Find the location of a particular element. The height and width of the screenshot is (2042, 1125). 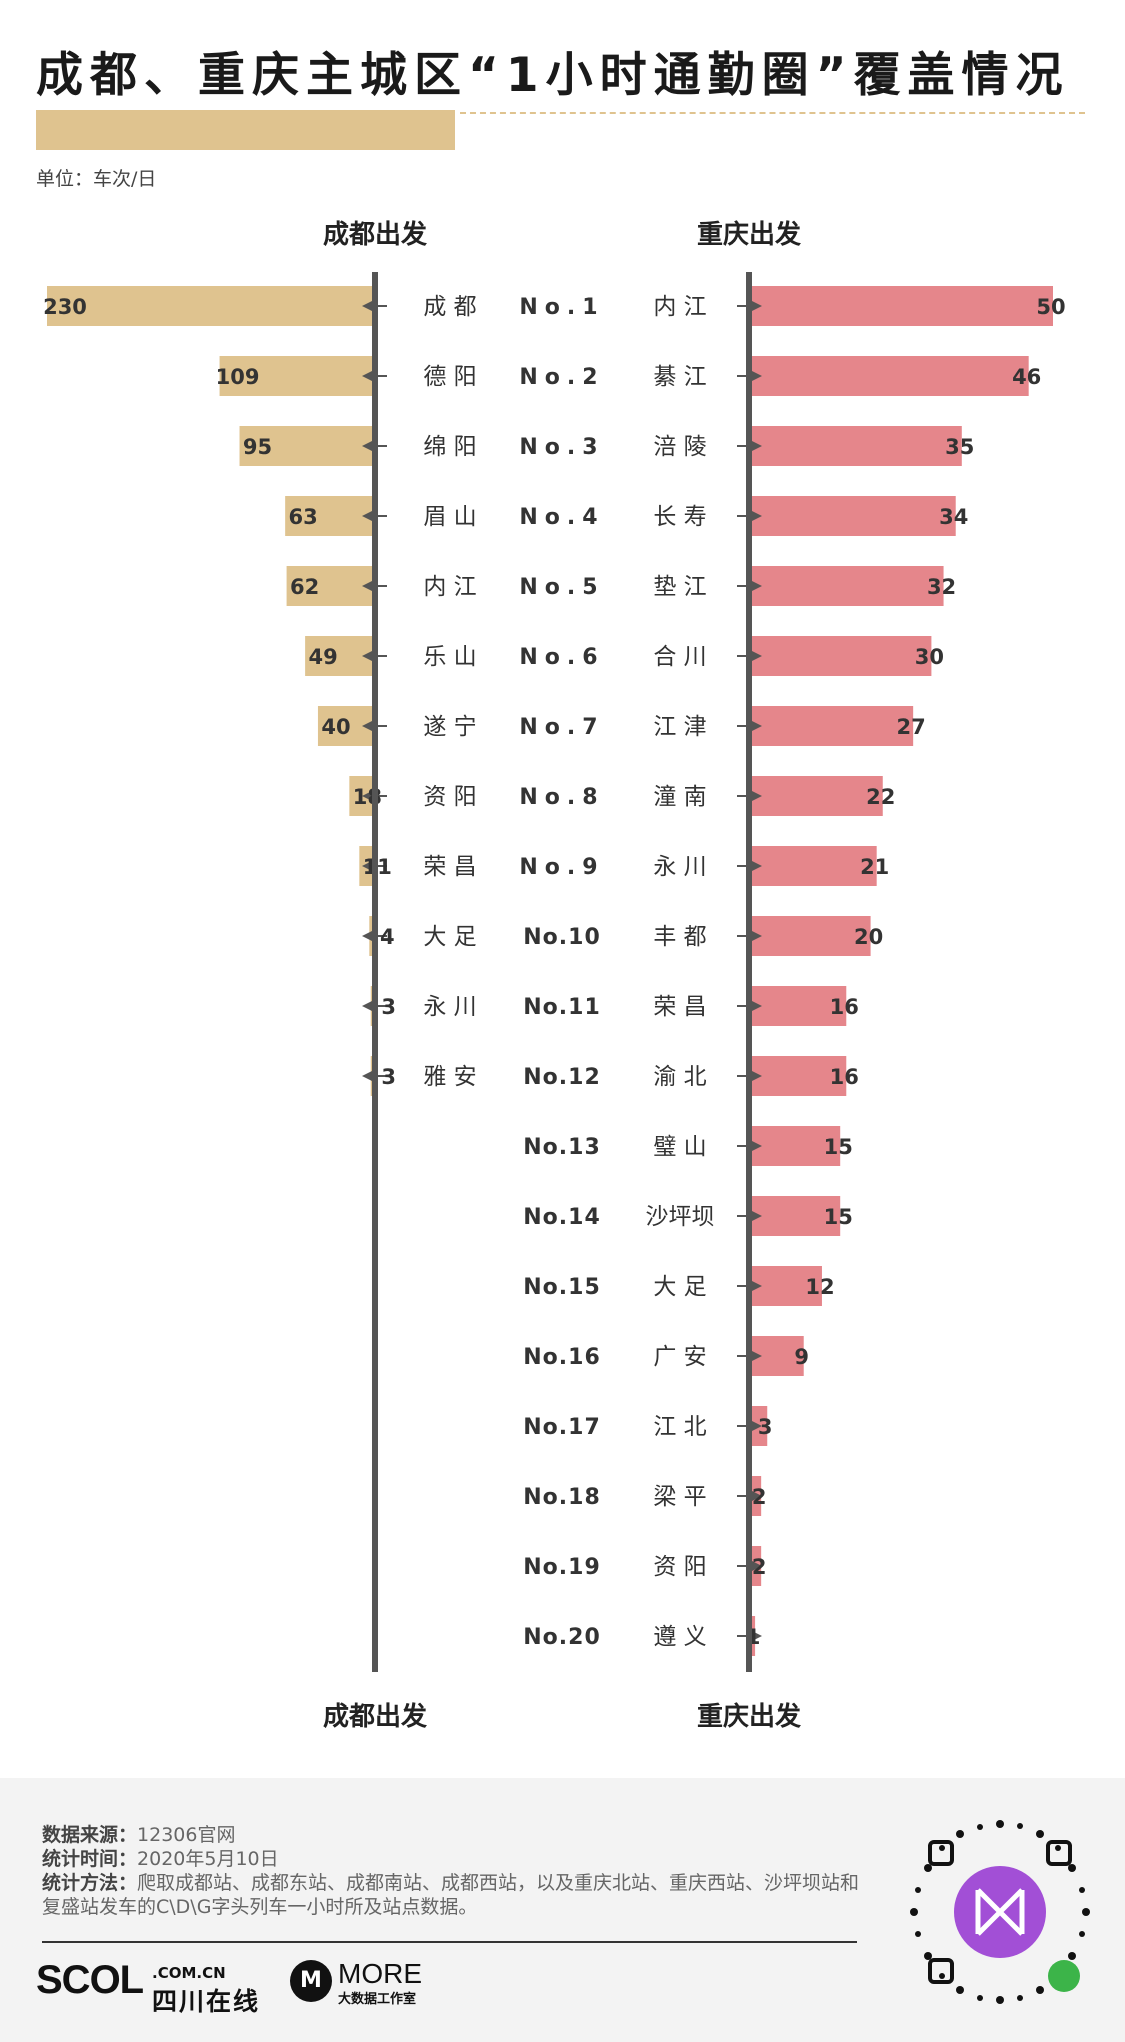

more-logo-sub: 大数据工作室 is located at coordinates (377, 1999).